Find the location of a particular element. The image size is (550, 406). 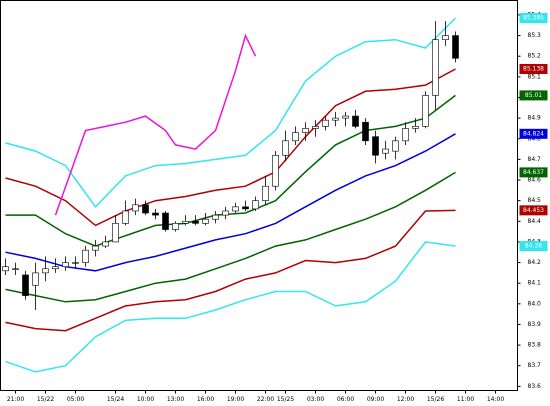

x-tick-label: 15/26 is located at coordinates (435, 399).